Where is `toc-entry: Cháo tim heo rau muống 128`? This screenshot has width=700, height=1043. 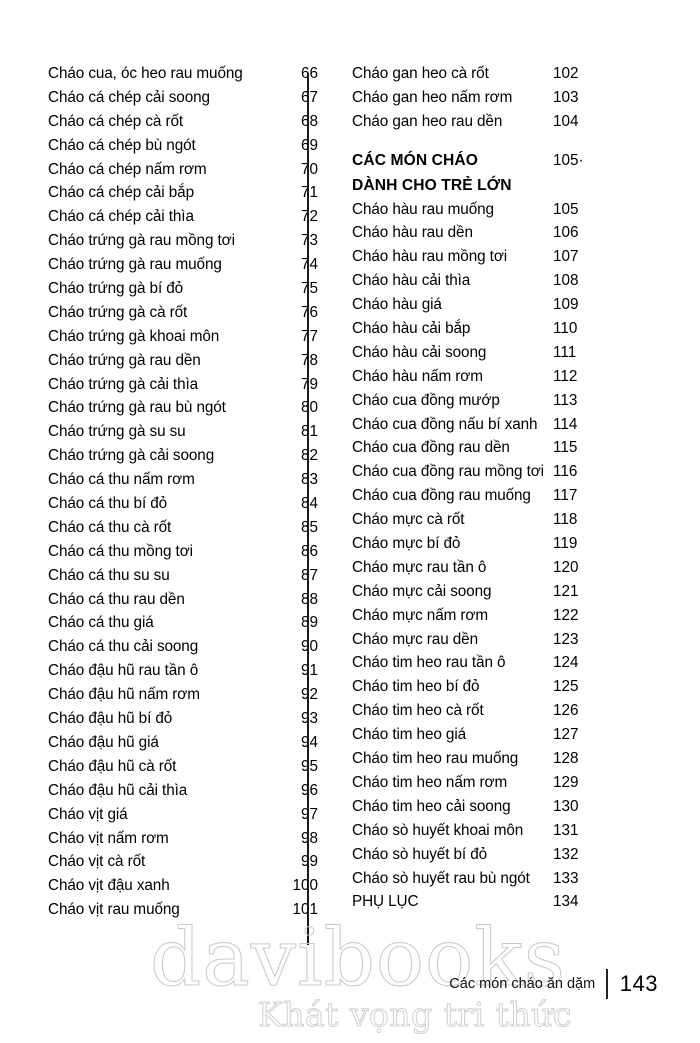
toc-entry: Cháo tim heo rau muống 128 is located at coordinates (466, 759).